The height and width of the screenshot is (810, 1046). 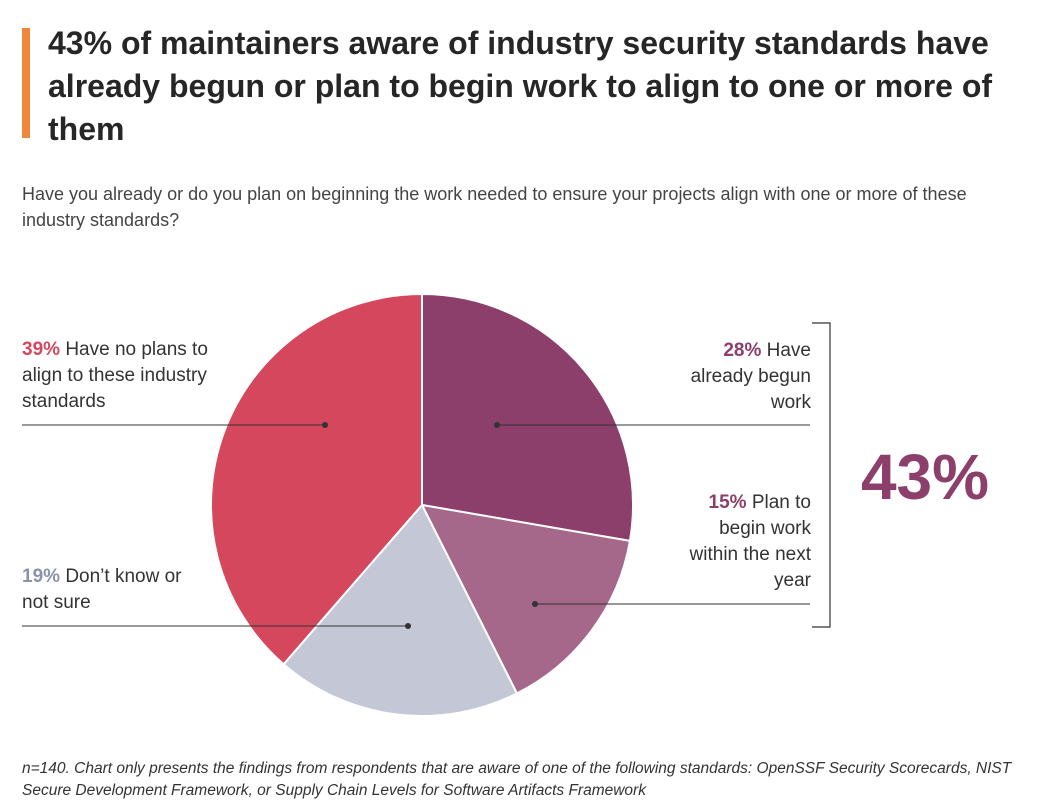 I want to click on slice-label: 19% Don’t know or not sure, so click(x=117, y=590).